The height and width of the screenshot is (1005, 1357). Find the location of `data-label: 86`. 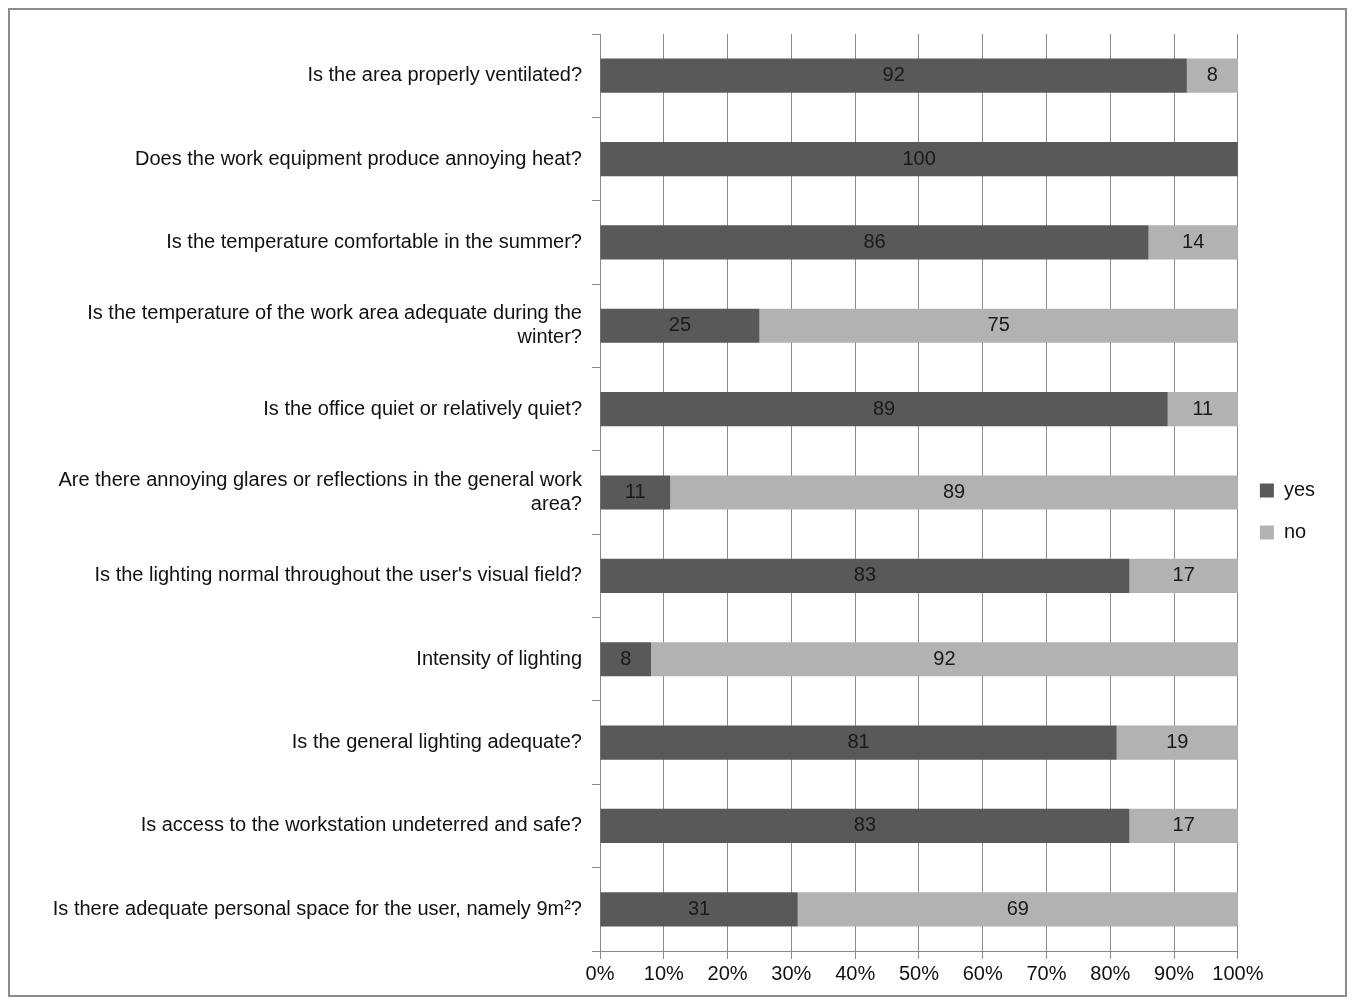

data-label: 86 is located at coordinates (874, 240).